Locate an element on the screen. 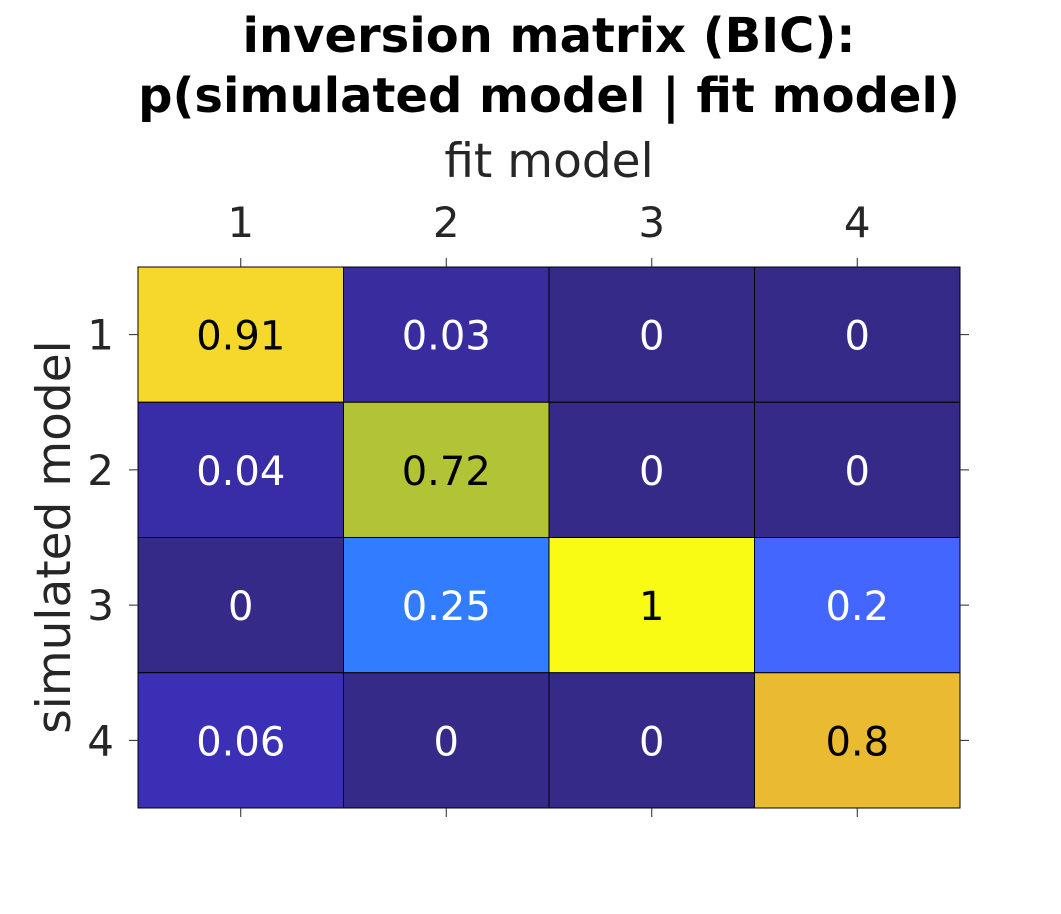 This screenshot has height=914, width=1061. x-tick-label: 3 is located at coordinates (651, 222).